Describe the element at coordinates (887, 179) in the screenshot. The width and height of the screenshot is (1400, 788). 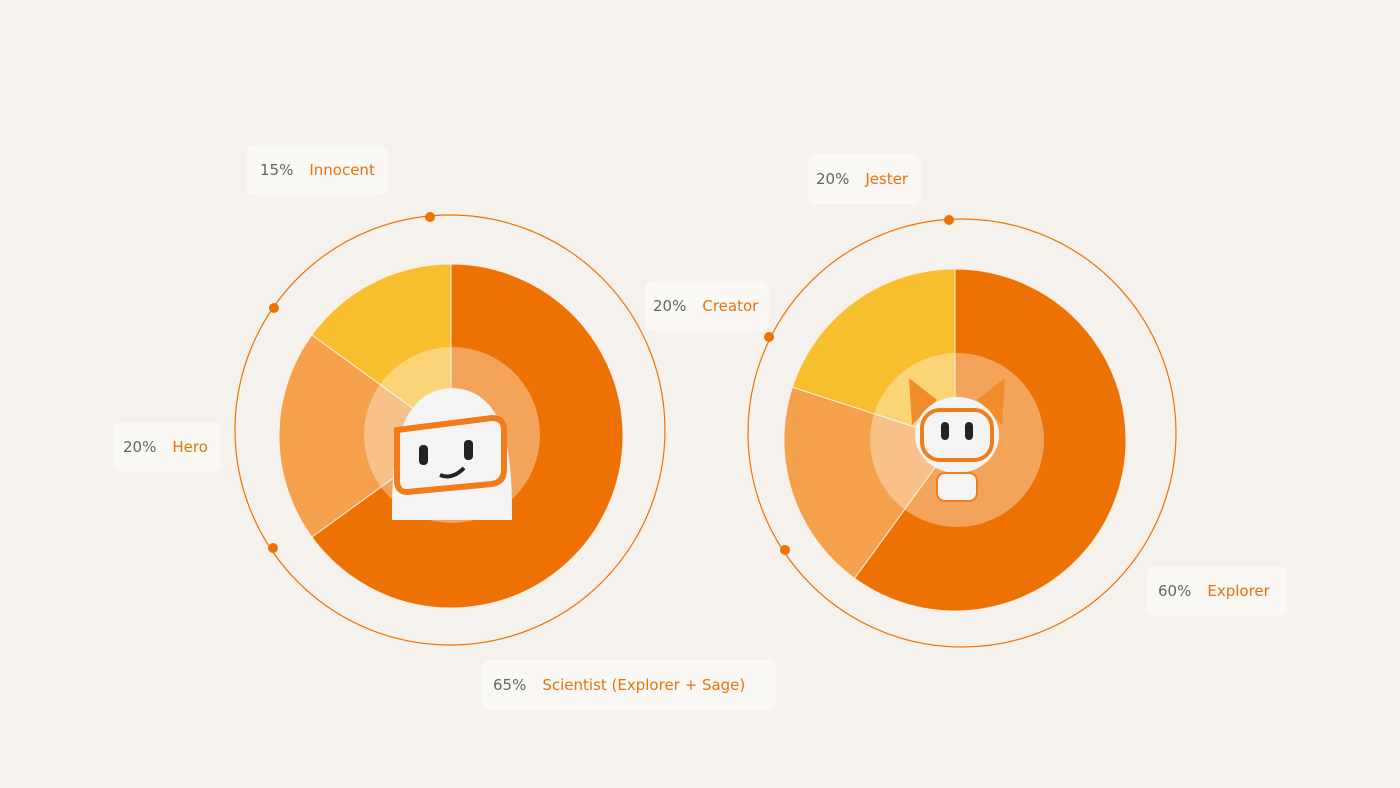
I see `category: Jester` at that location.